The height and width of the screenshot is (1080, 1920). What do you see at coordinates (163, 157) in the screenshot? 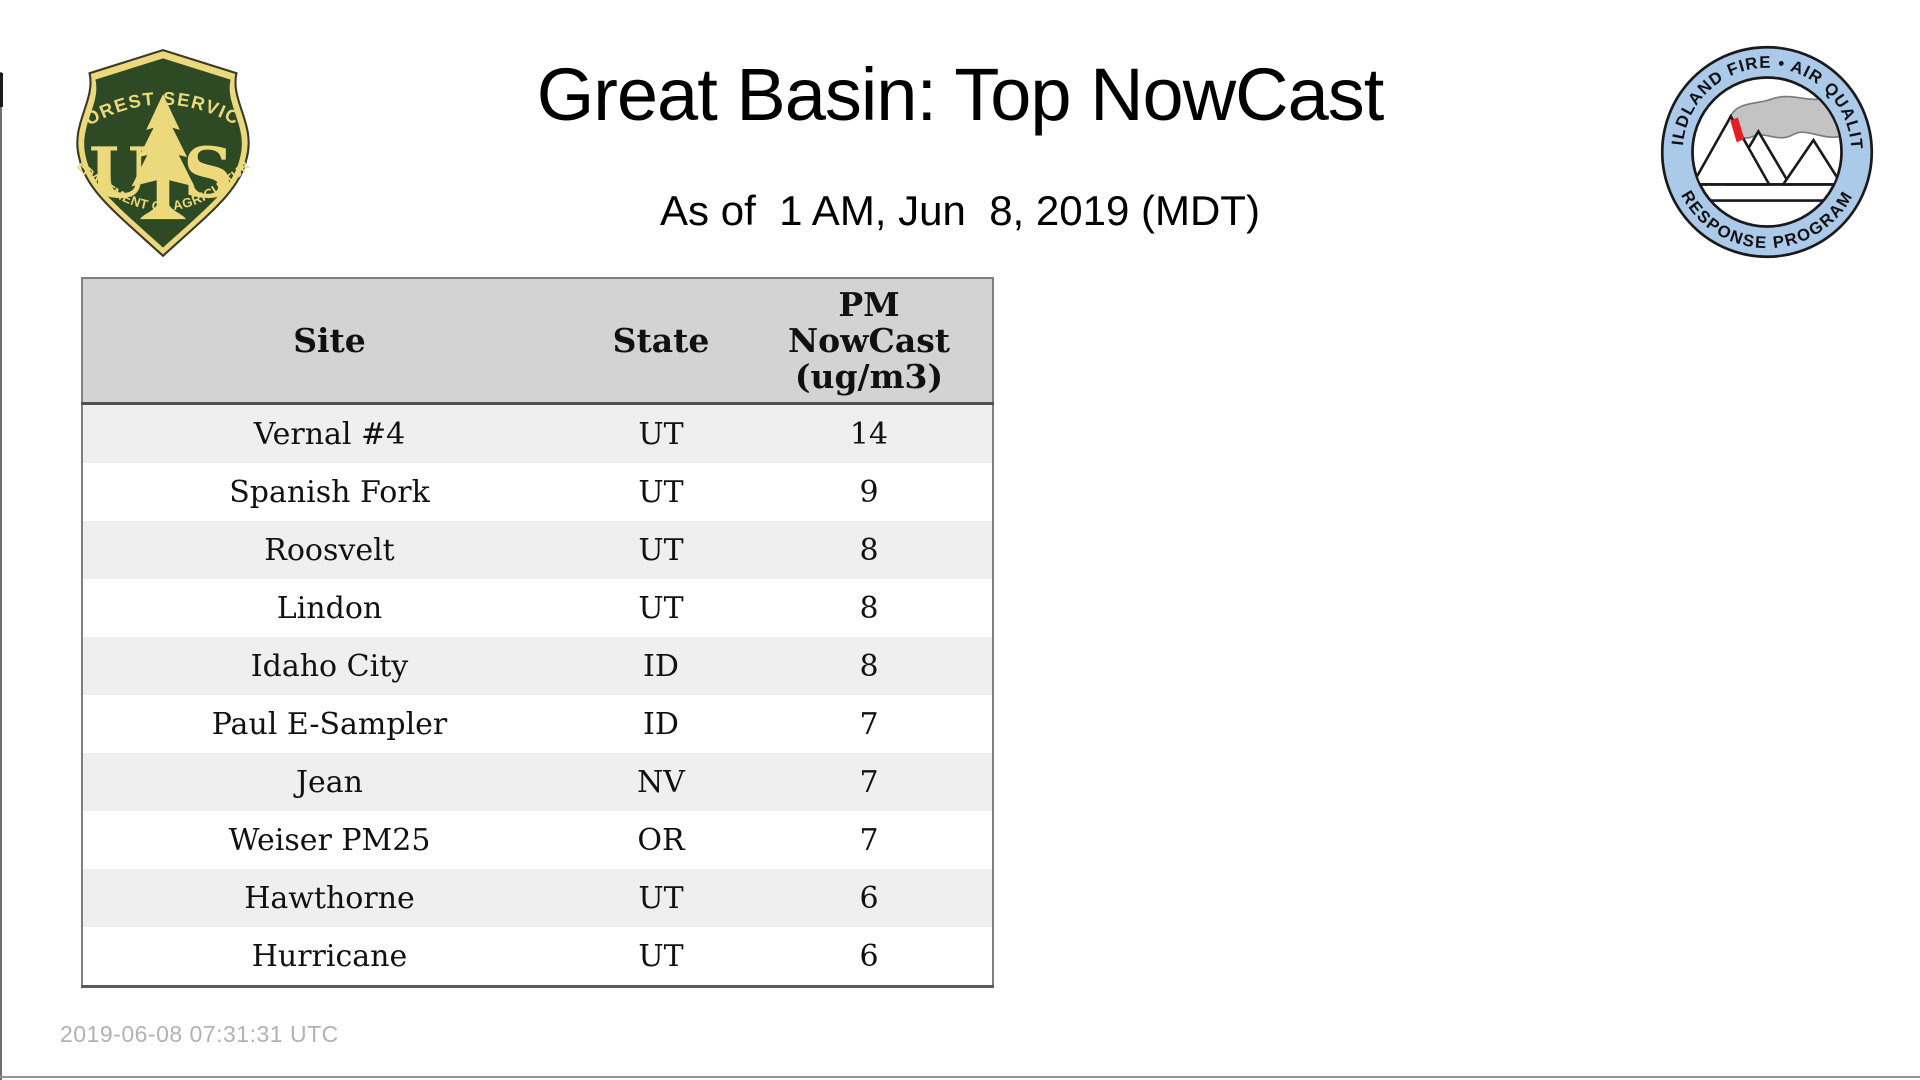
I see `pine-tree-icon` at bounding box center [163, 157].